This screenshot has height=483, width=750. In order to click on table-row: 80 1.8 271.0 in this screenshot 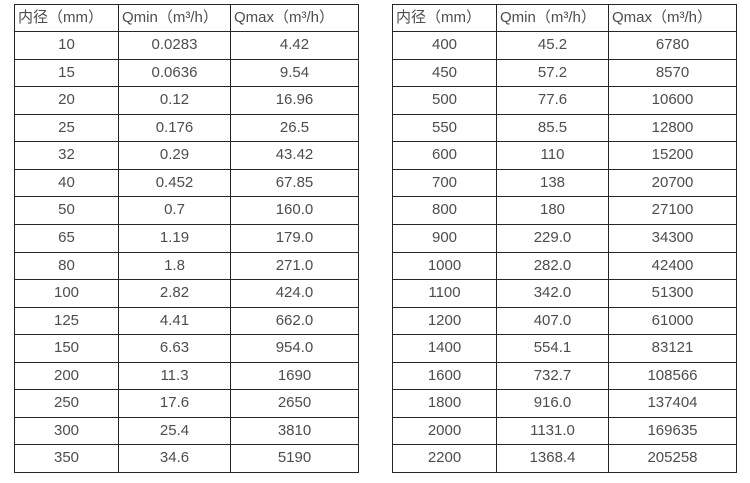, I will do `click(186, 266)`.